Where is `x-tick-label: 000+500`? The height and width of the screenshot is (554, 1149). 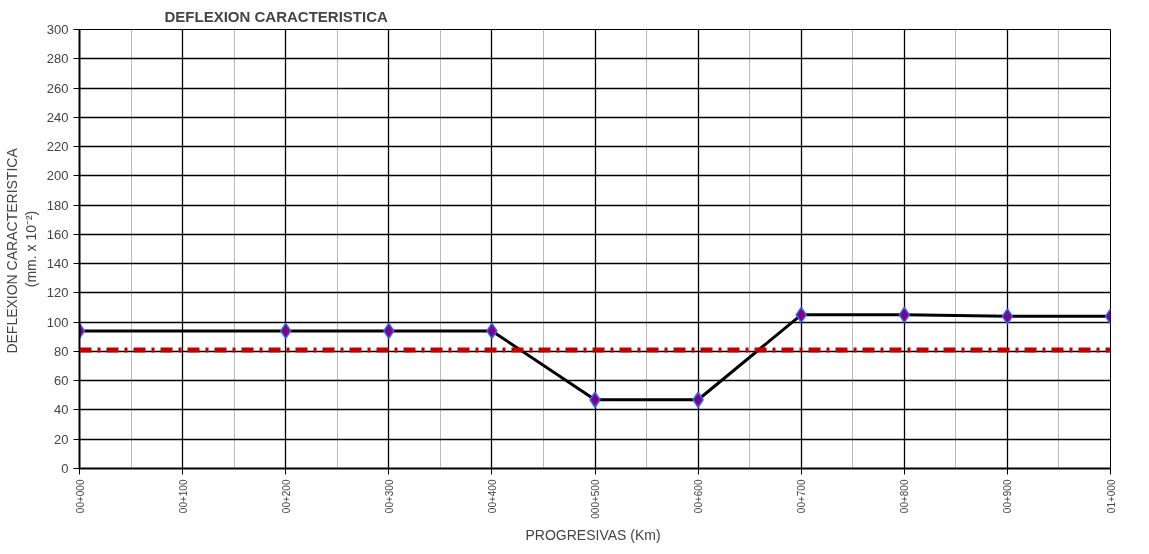
x-tick-label: 000+500 is located at coordinates (595, 499).